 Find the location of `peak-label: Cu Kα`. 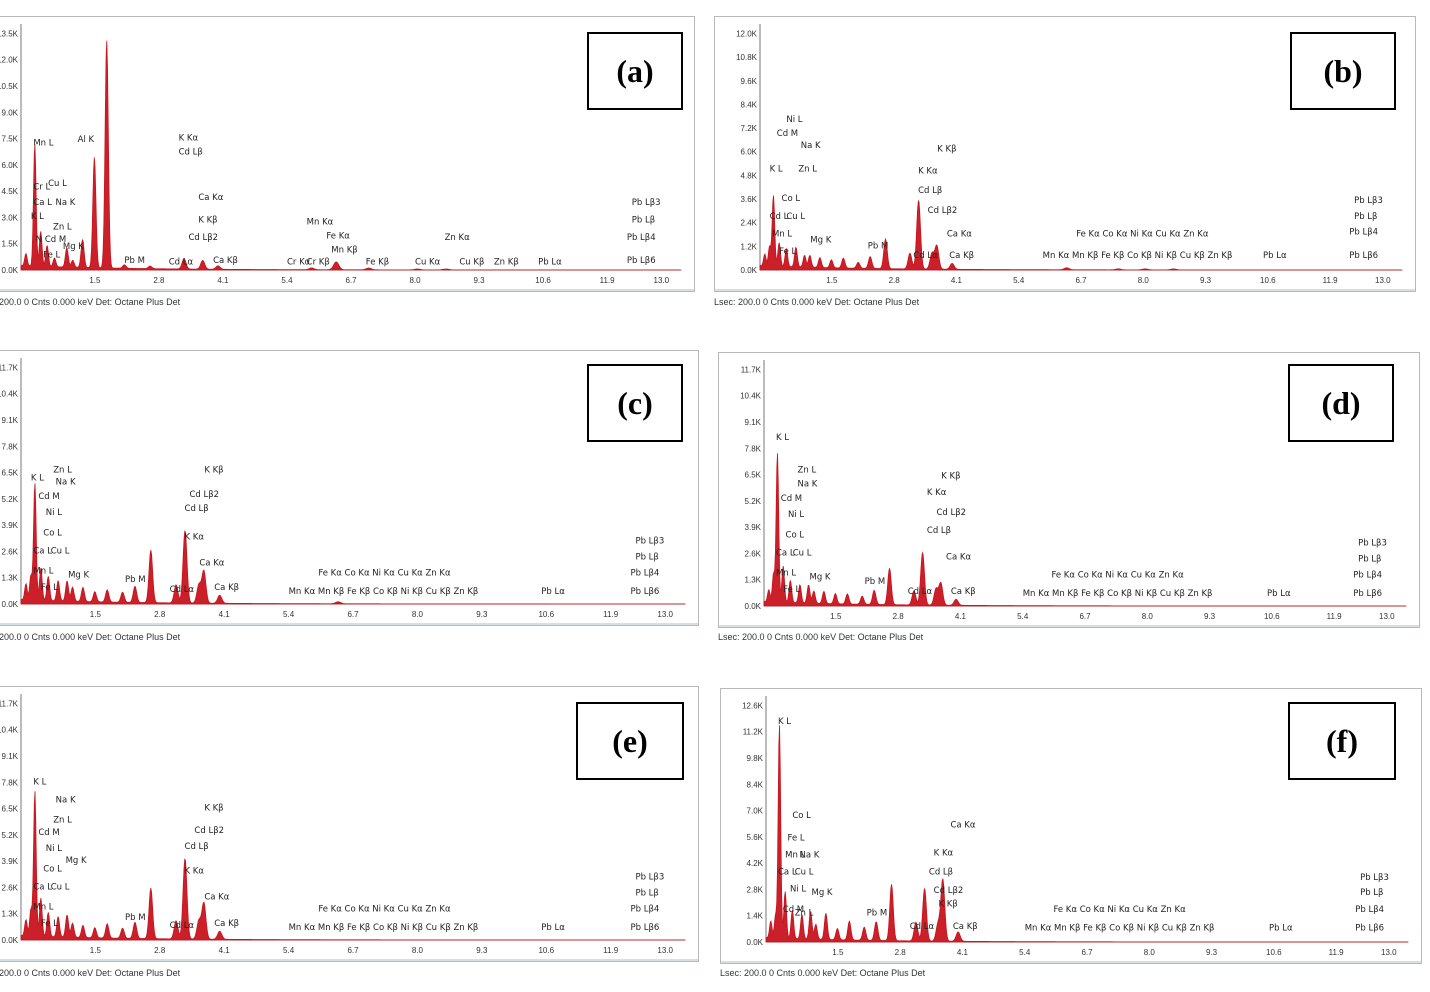

peak-label: Cu Kα is located at coordinates (428, 263).